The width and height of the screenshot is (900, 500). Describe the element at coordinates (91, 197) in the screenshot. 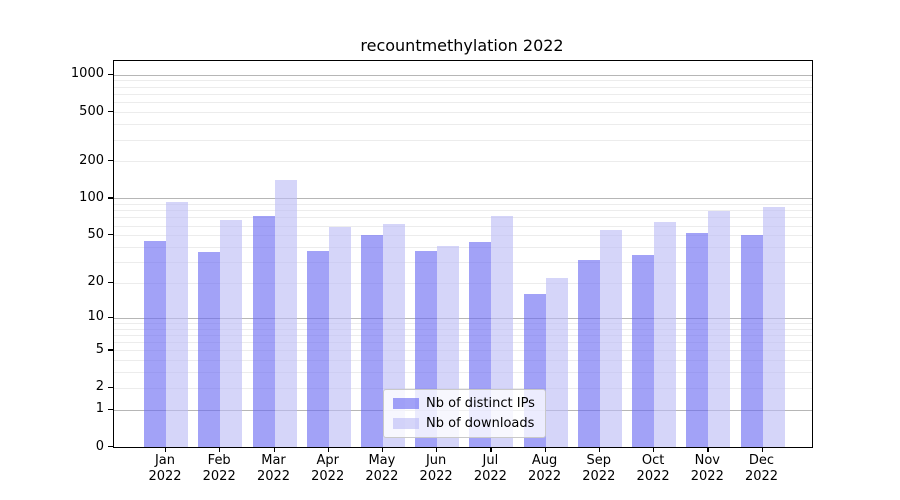

I see `y-tick-label: 100` at that location.